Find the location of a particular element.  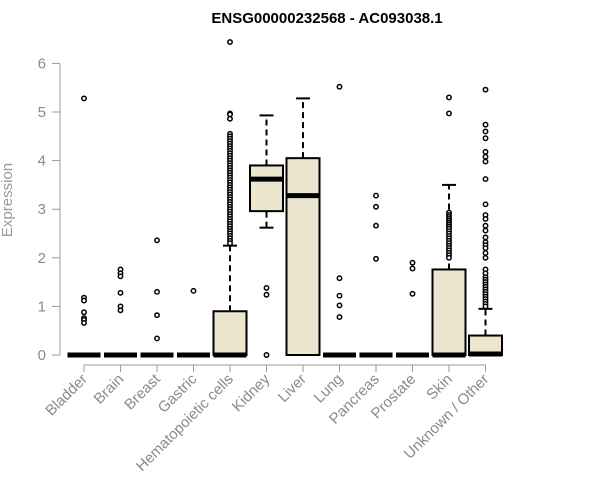

x-tick-label: Bladder is located at coordinates (66, 395).